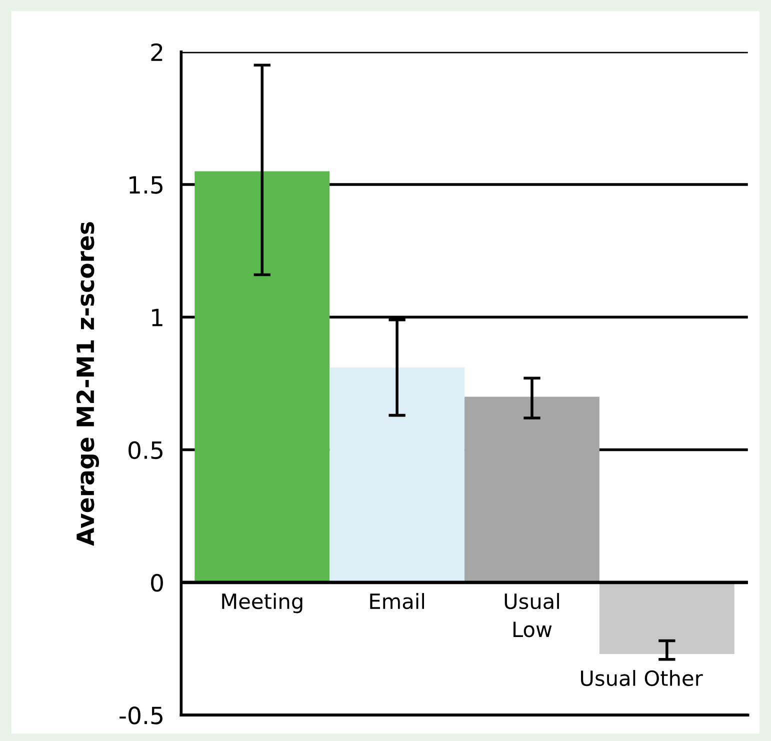  Describe the element at coordinates (156, 52) in the screenshot. I see `y-tick-label: 2` at that location.